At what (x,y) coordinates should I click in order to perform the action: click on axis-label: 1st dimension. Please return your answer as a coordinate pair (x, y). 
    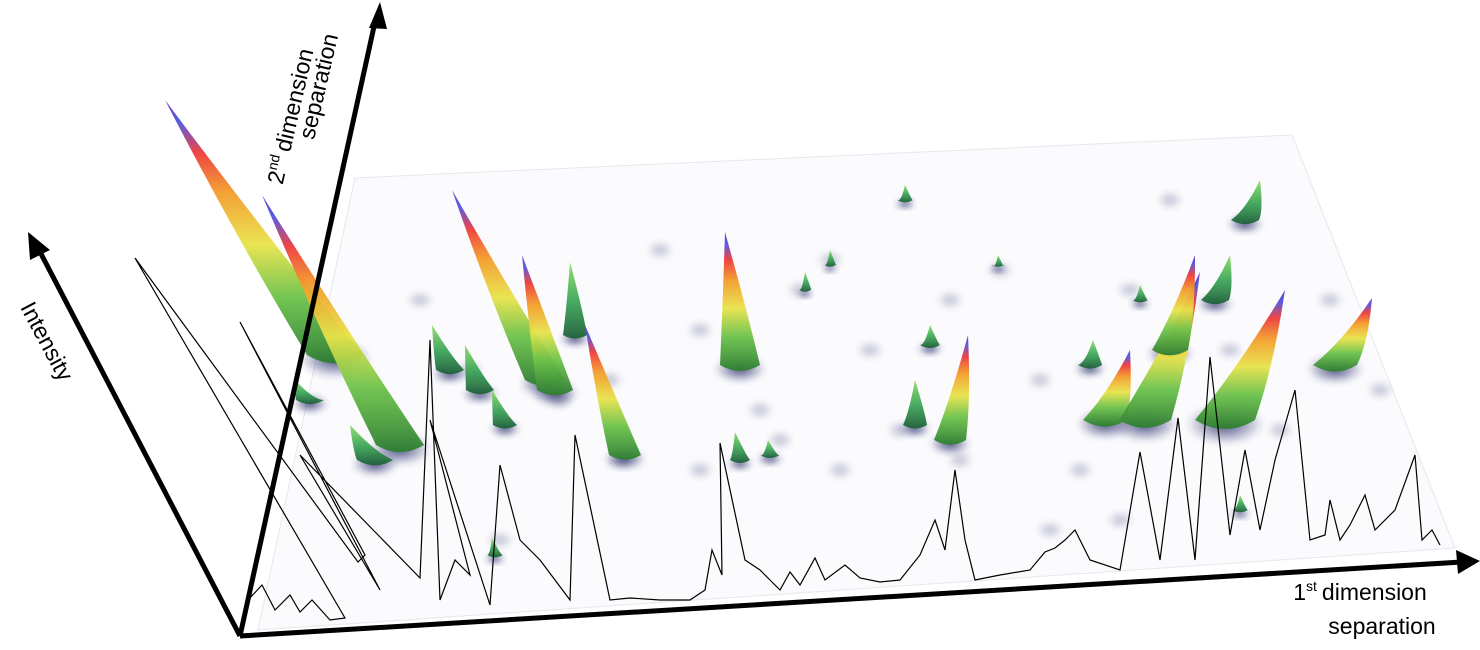
    Looking at the image, I should click on (1360, 591).